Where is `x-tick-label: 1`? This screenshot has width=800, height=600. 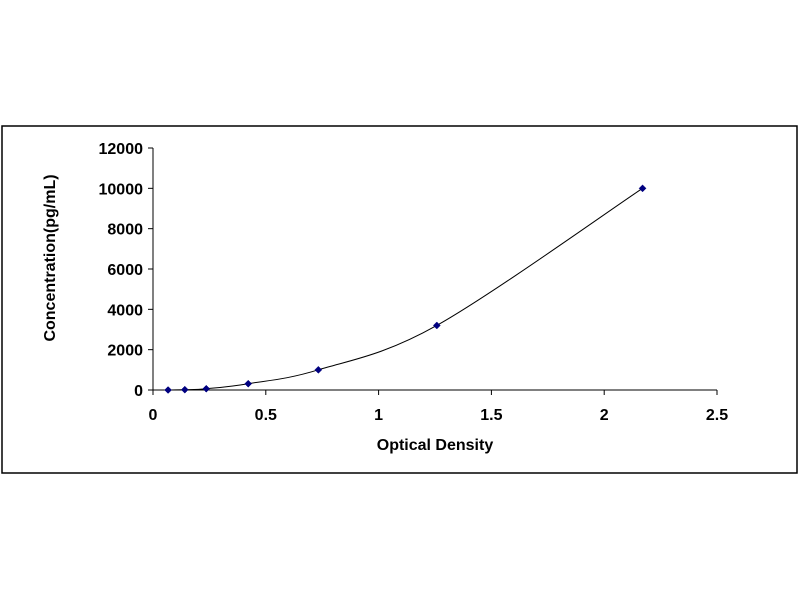 x-tick-label: 1 is located at coordinates (378, 415).